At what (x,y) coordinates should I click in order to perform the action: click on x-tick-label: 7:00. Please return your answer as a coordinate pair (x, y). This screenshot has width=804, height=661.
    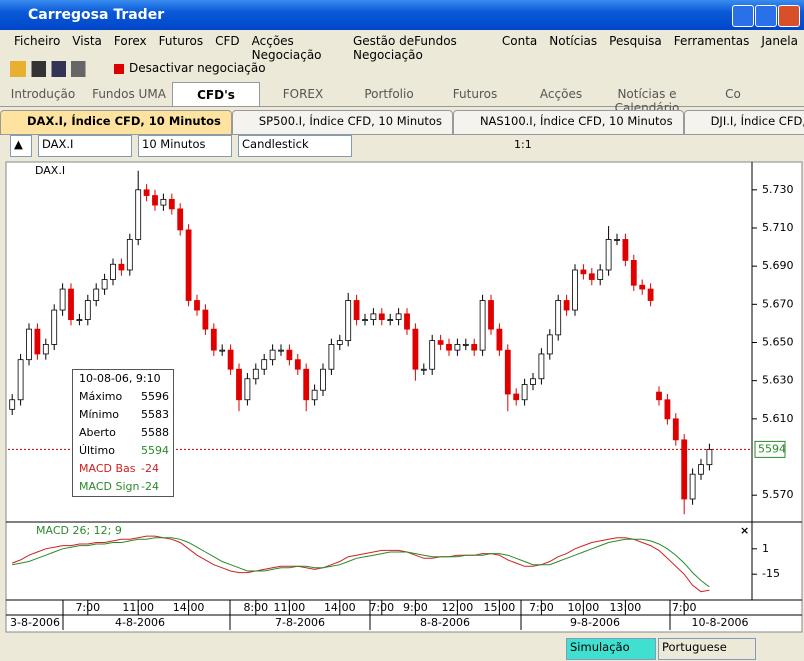
    Looking at the image, I should click on (87, 607).